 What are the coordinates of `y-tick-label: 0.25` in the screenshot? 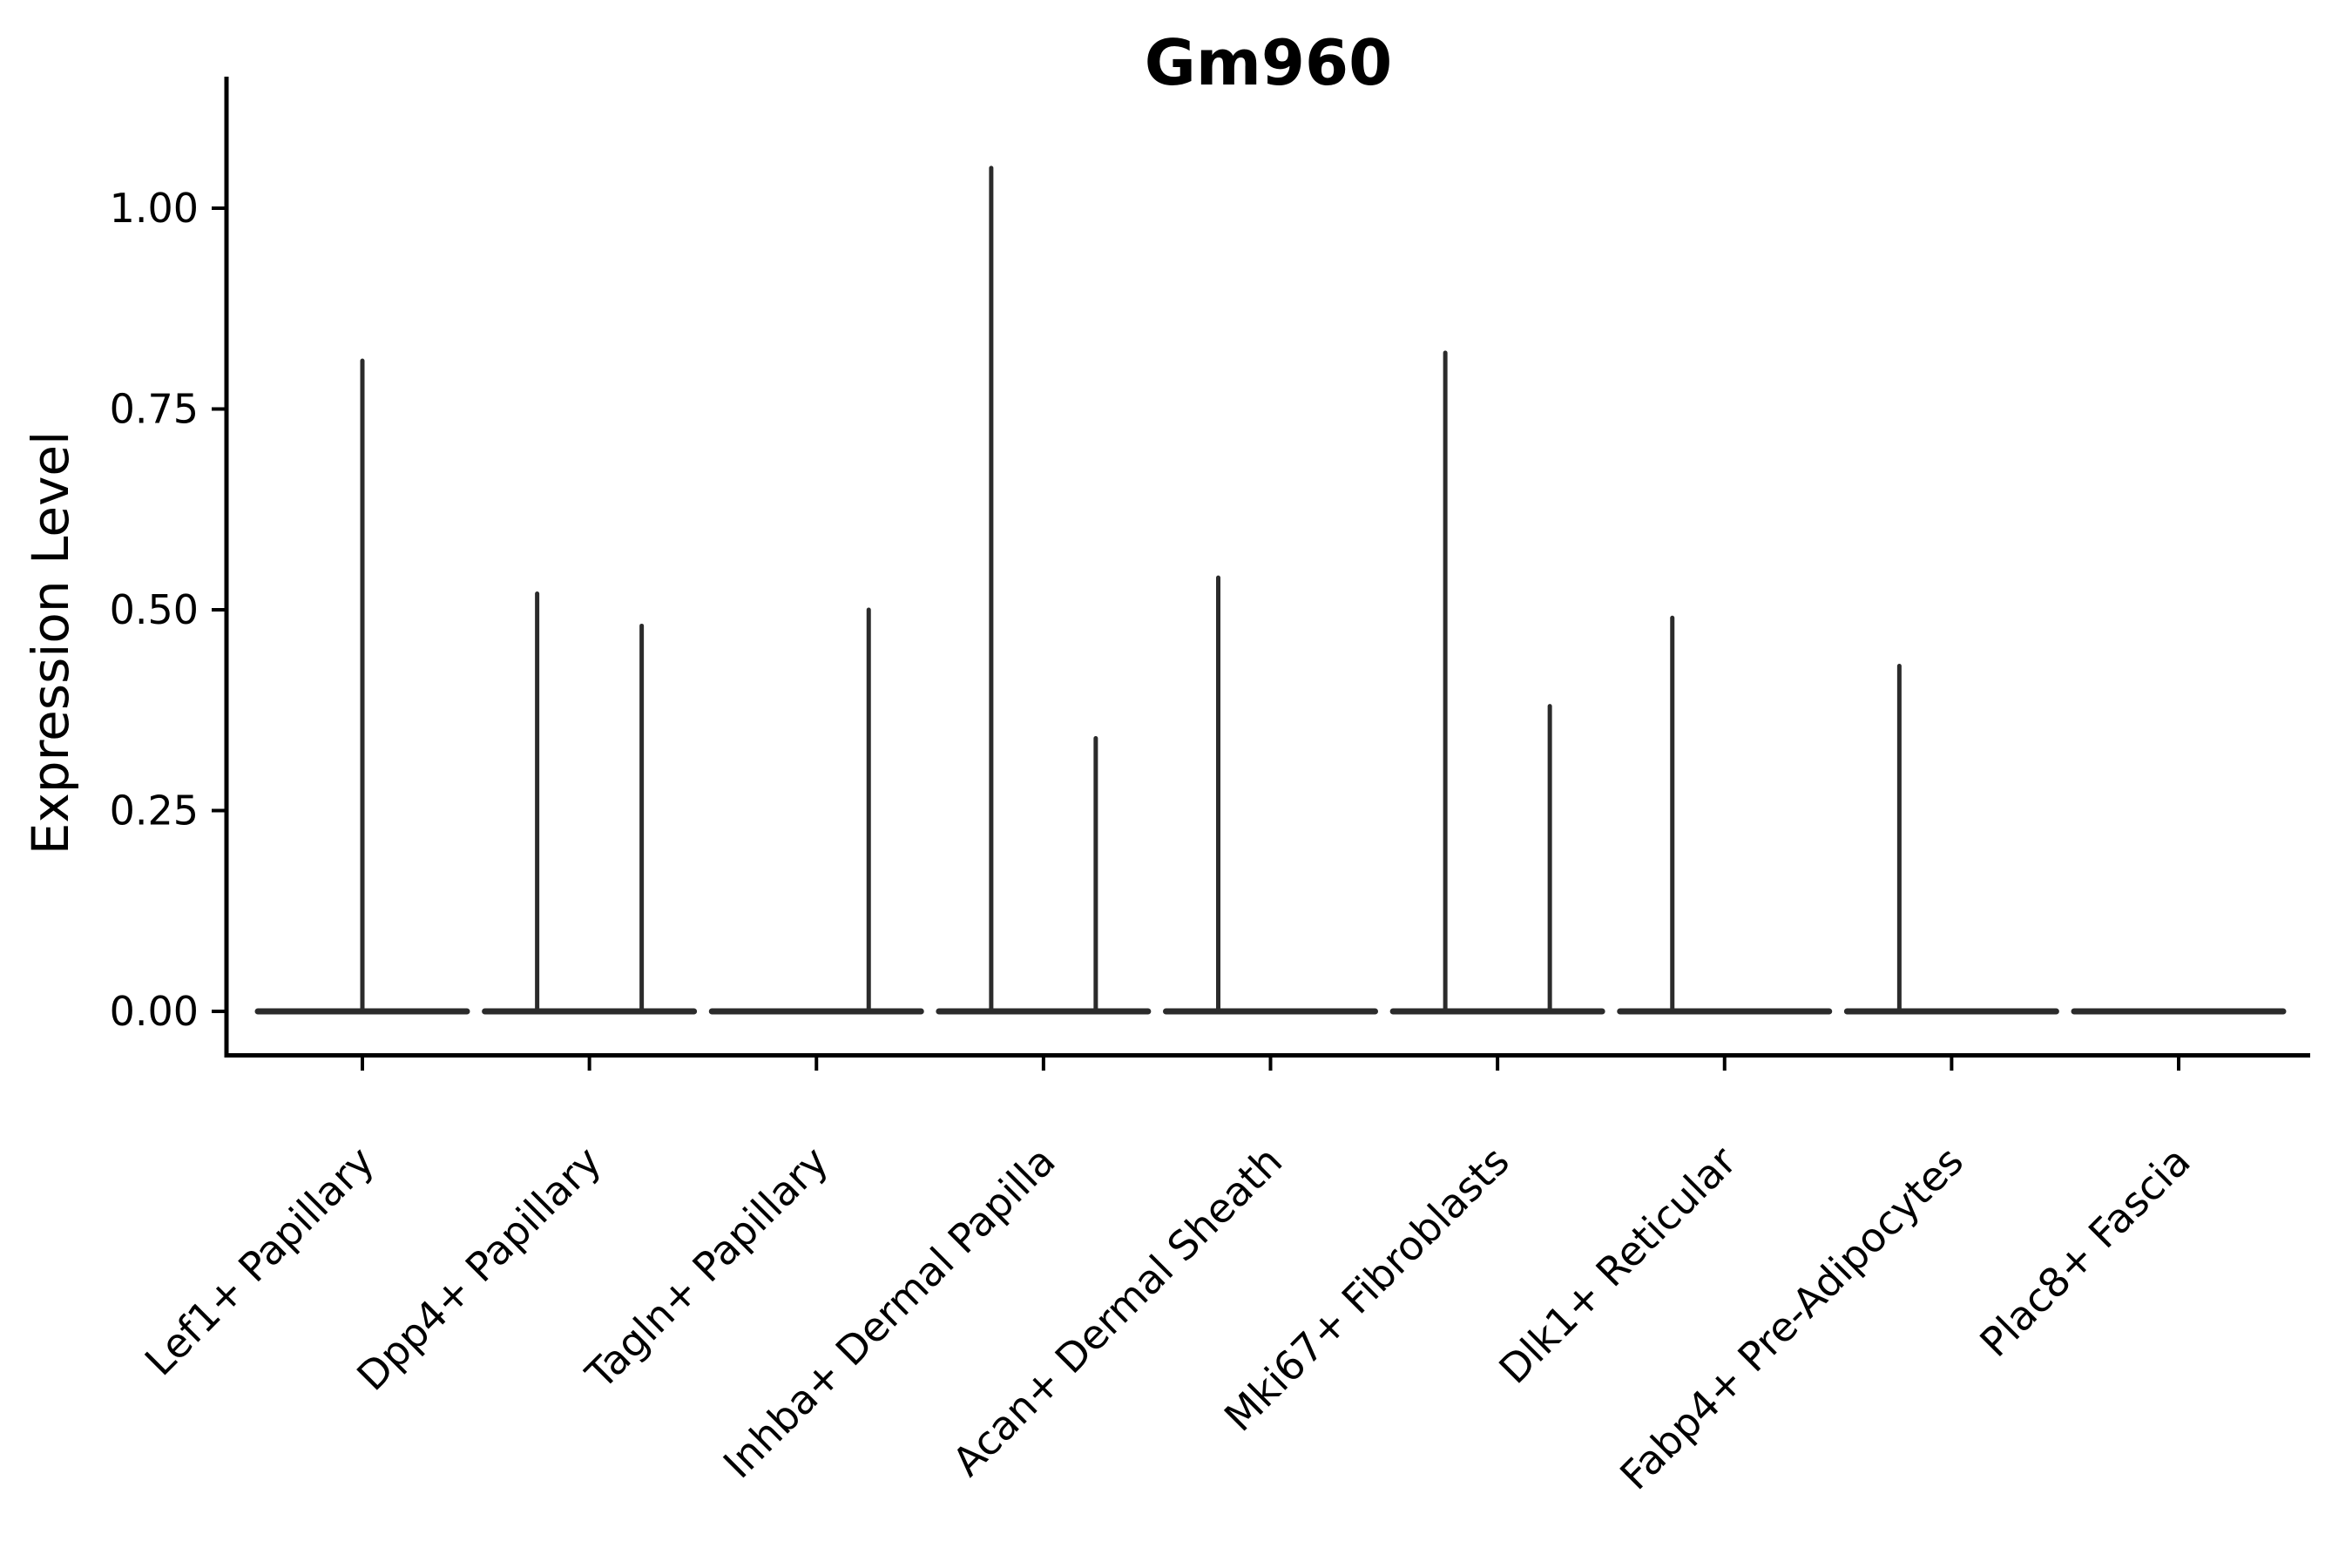 It's located at (154, 811).